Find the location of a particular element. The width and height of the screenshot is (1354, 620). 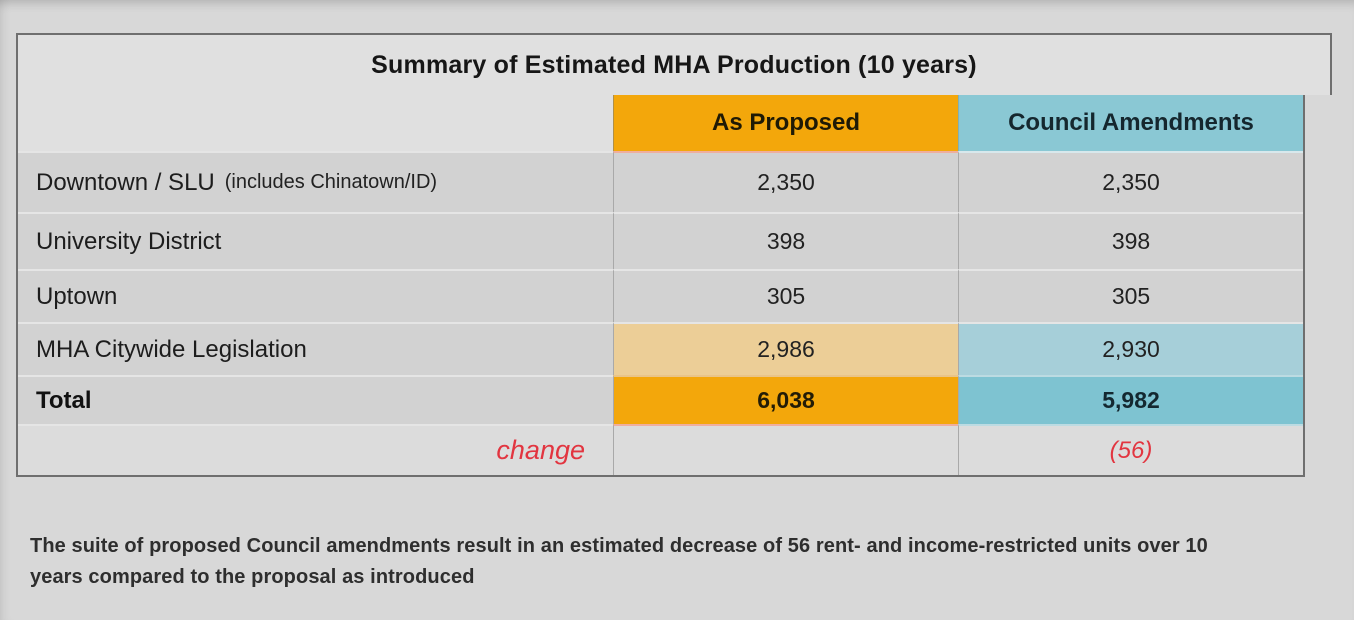

cell-mha-citywide-council: 2,930 is located at coordinates (1130, 348).